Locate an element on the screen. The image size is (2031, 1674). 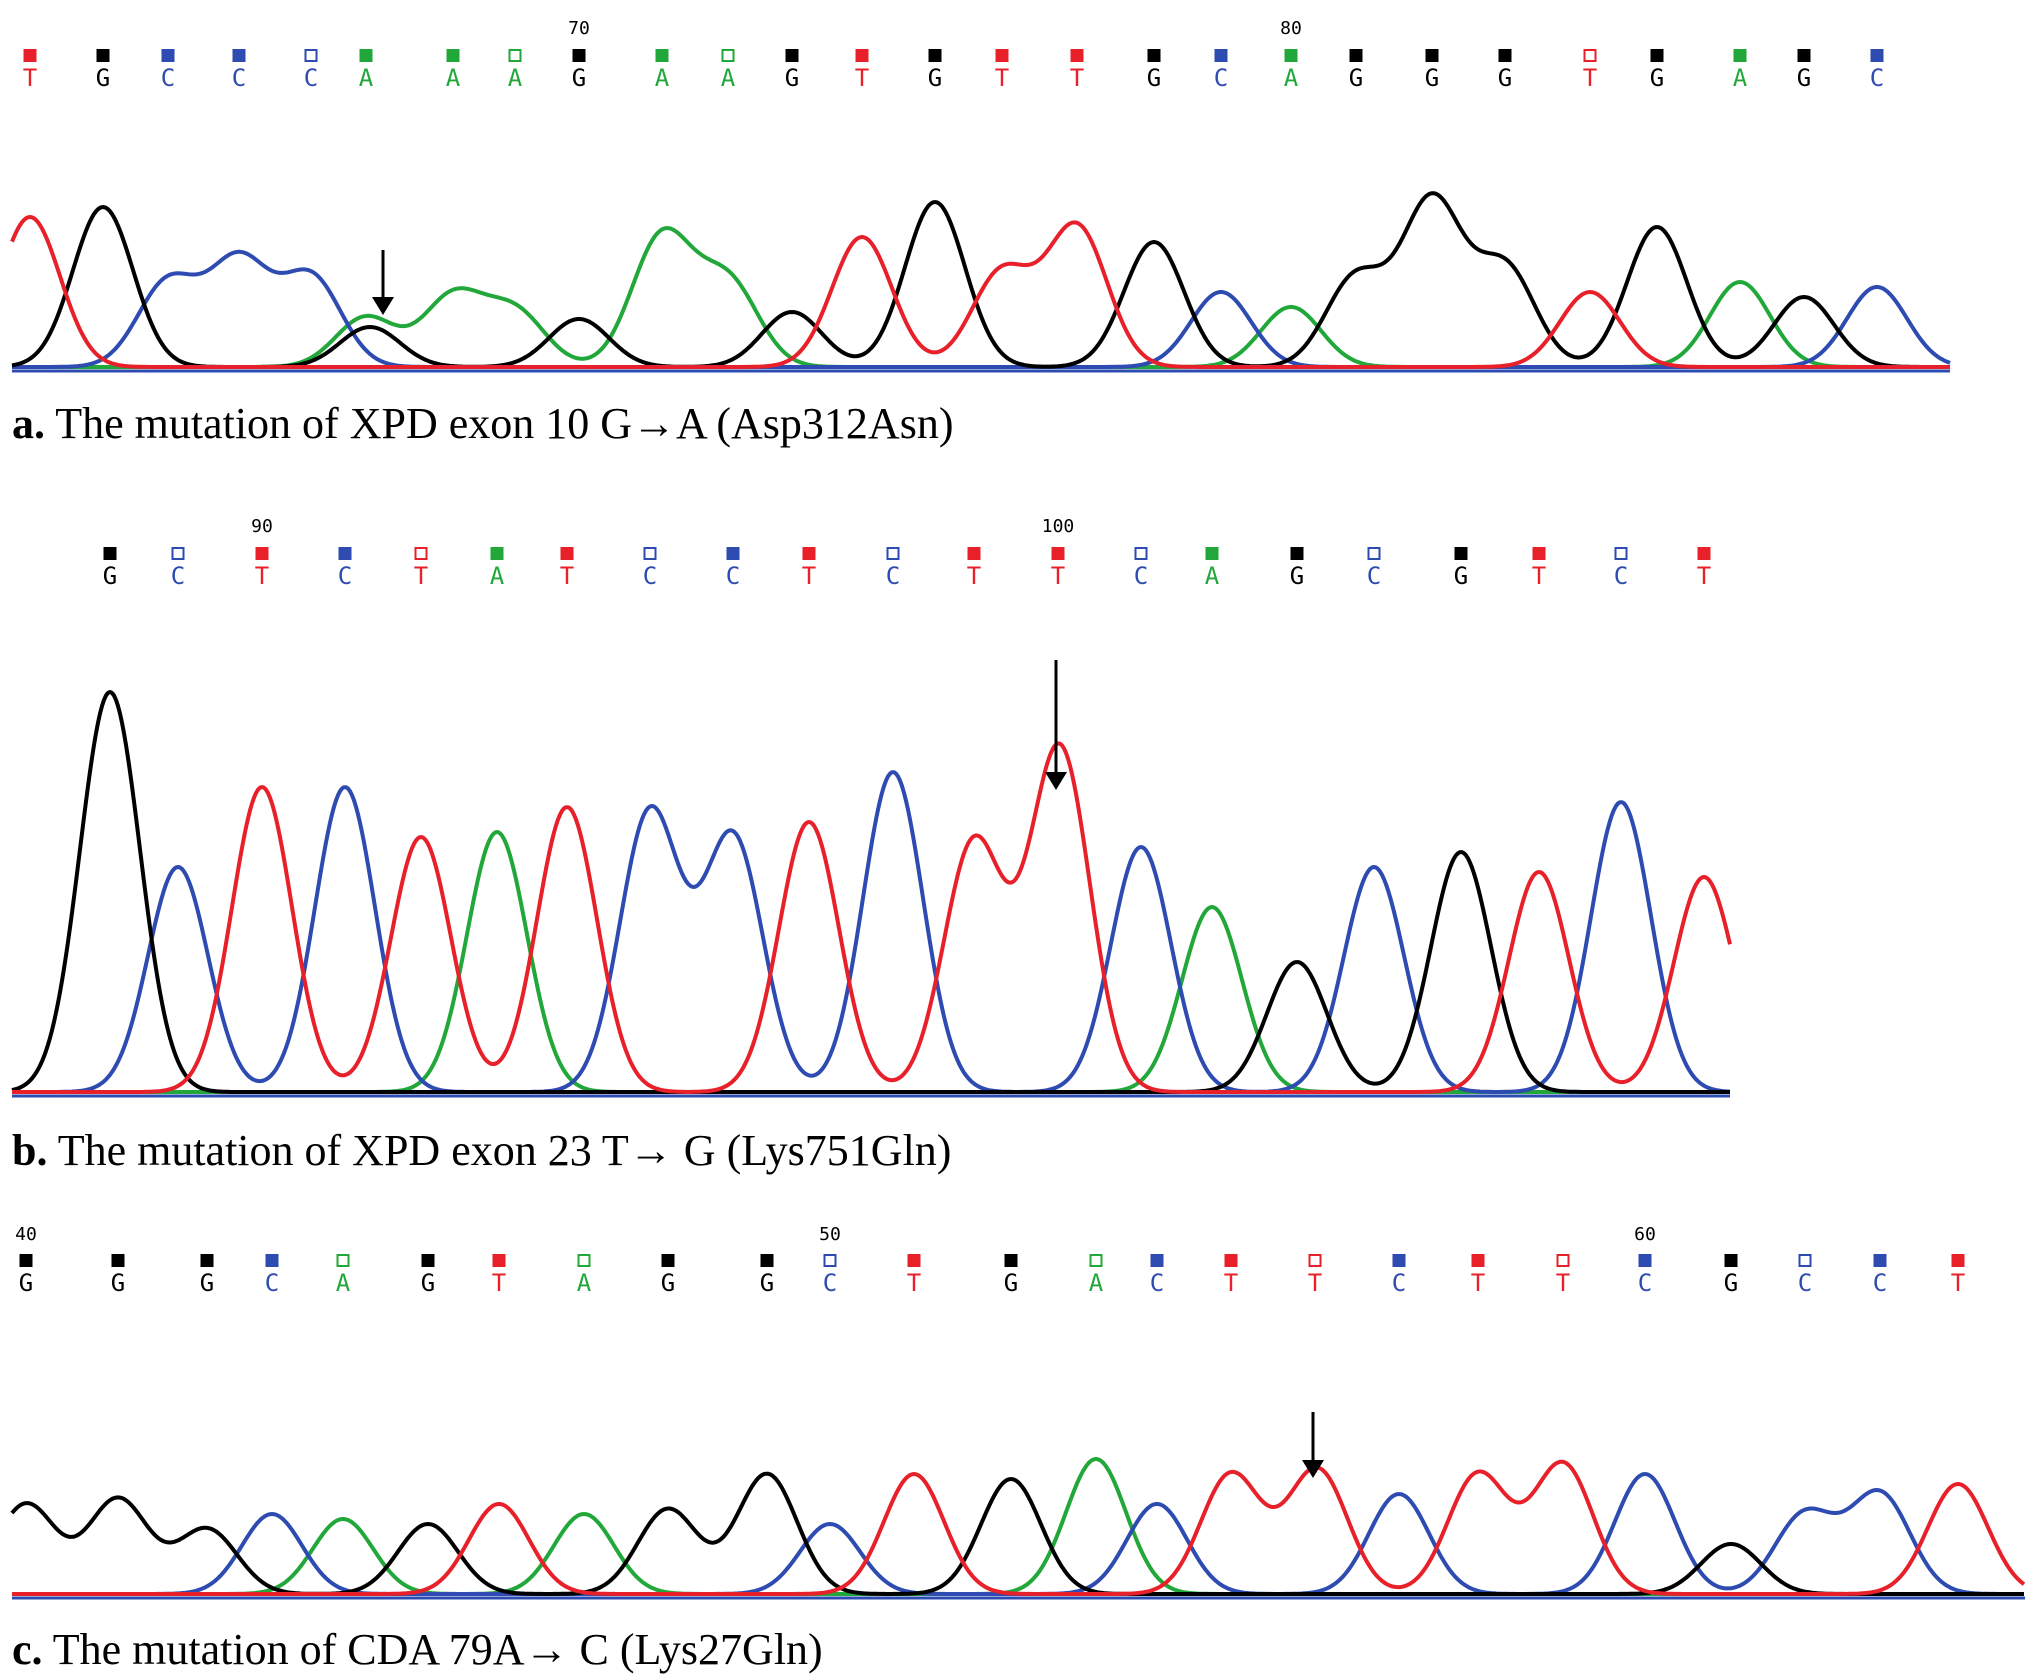
trace-C-channel is located at coordinates (981, 309).